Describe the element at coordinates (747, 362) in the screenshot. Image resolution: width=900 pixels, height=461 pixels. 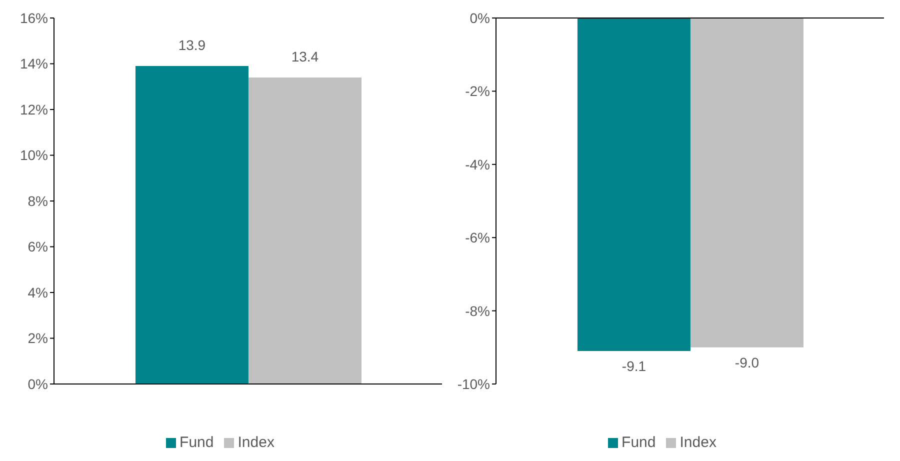
I see `data-label: -9.0` at that location.